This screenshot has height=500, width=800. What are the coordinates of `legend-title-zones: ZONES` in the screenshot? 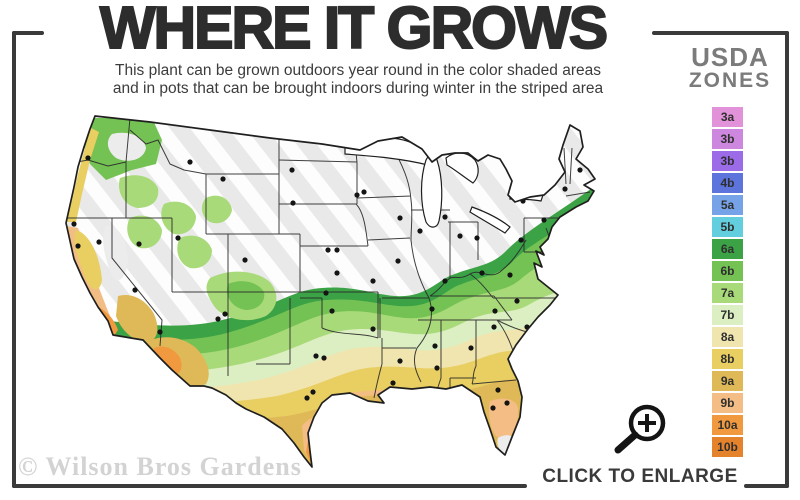 It's located at (730, 80).